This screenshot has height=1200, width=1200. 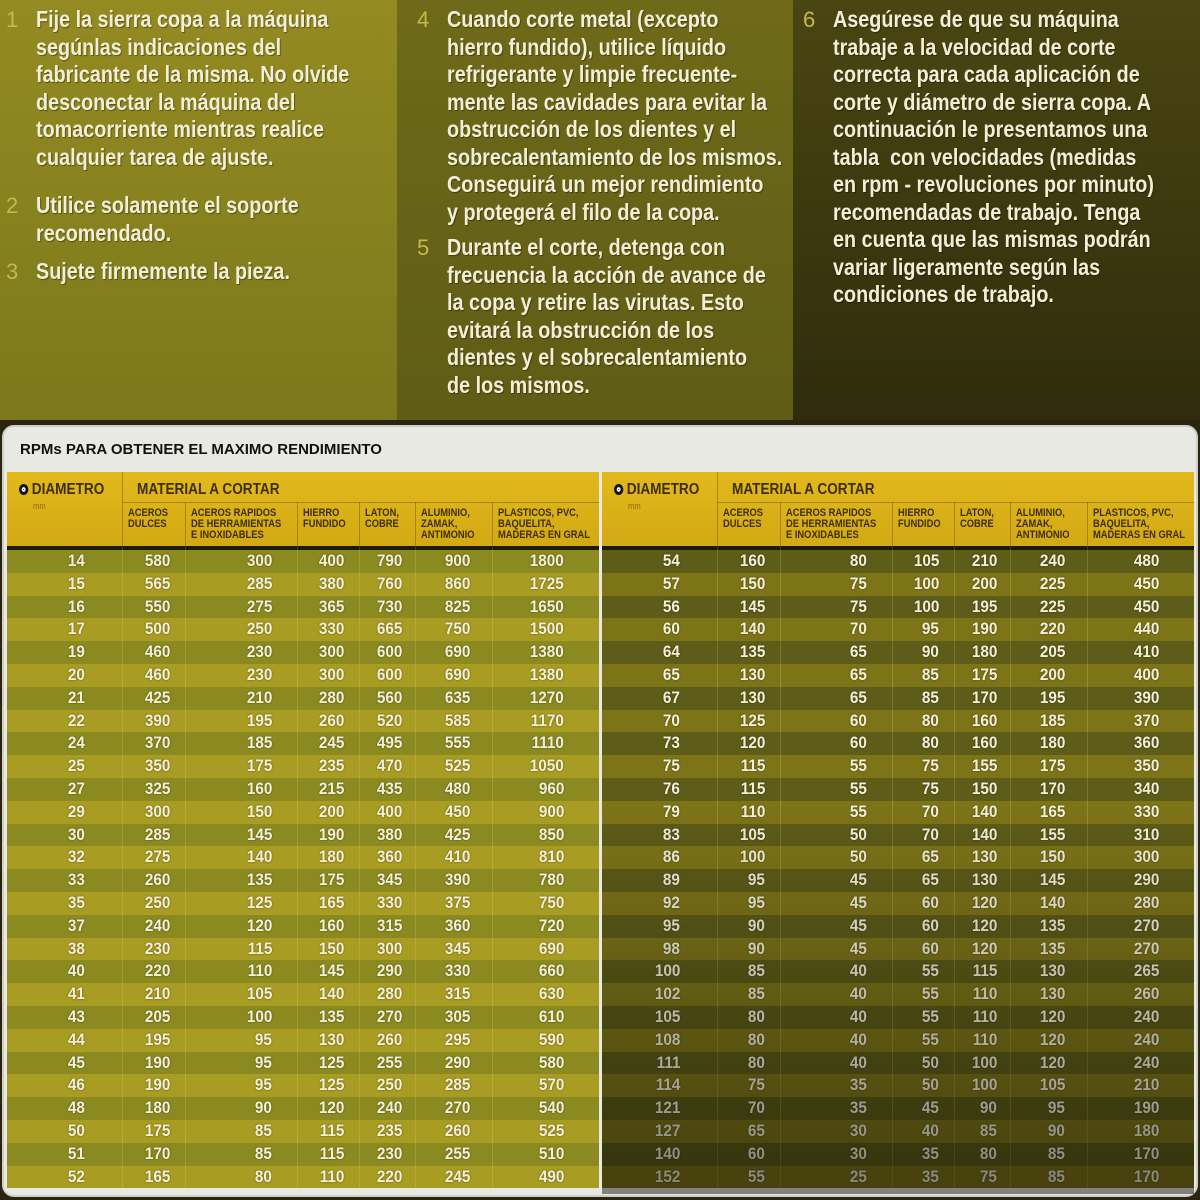 I want to click on rpm-cell: 390, so click(x=157, y=720).